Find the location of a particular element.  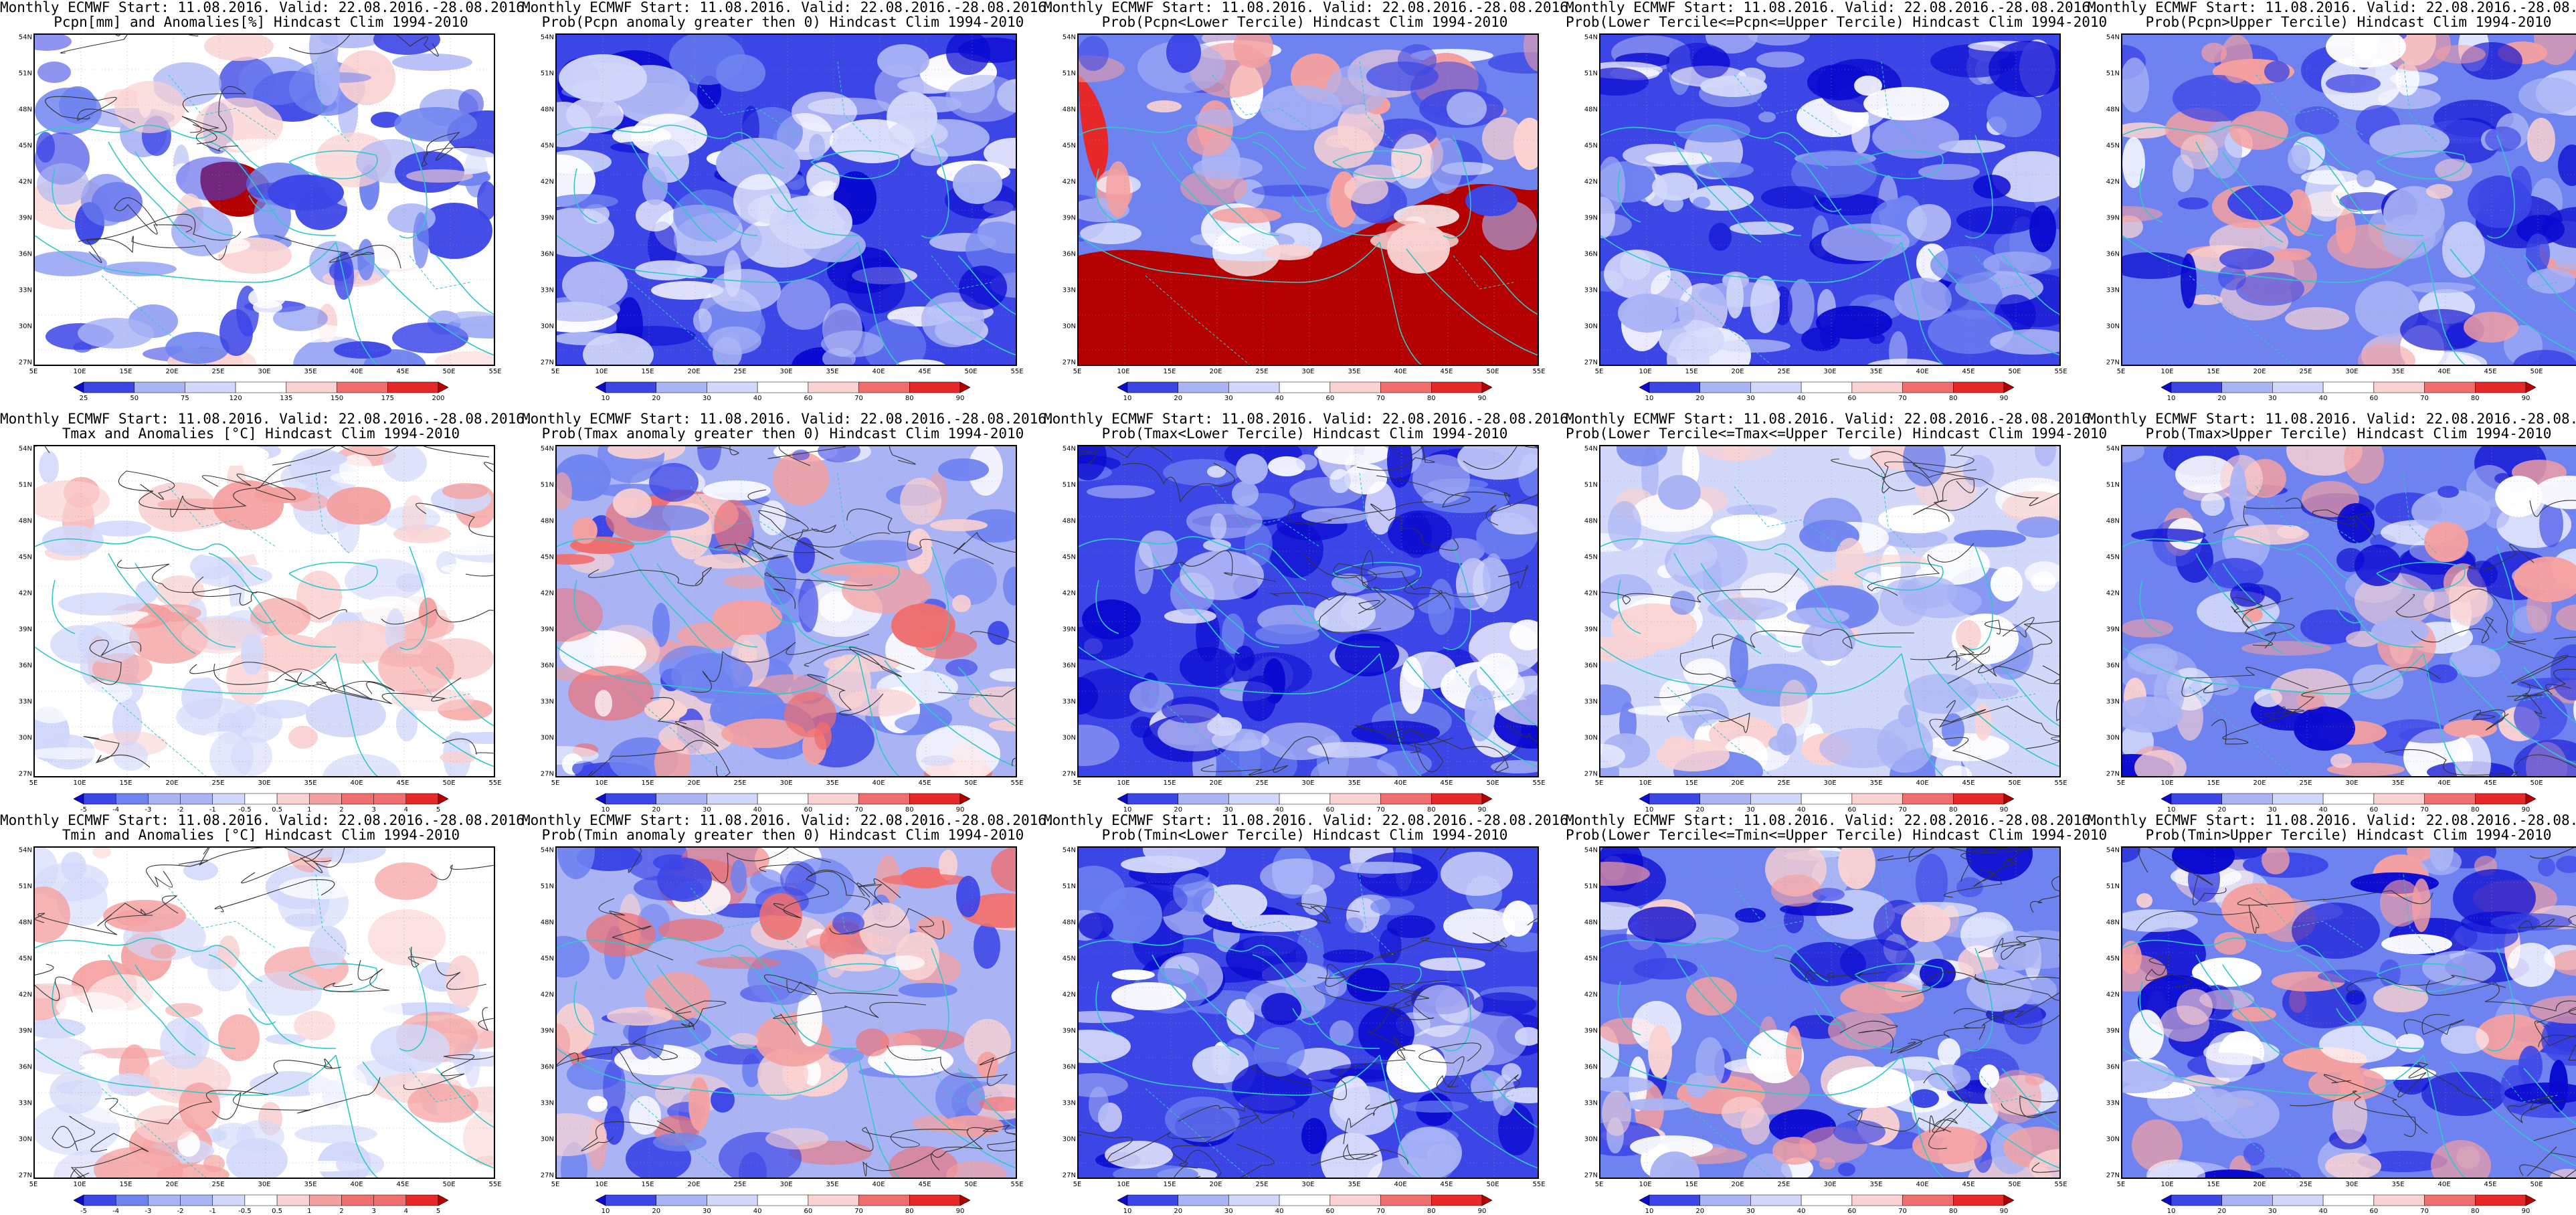

colorbar-tick-label: -1 is located at coordinates (212, 810).